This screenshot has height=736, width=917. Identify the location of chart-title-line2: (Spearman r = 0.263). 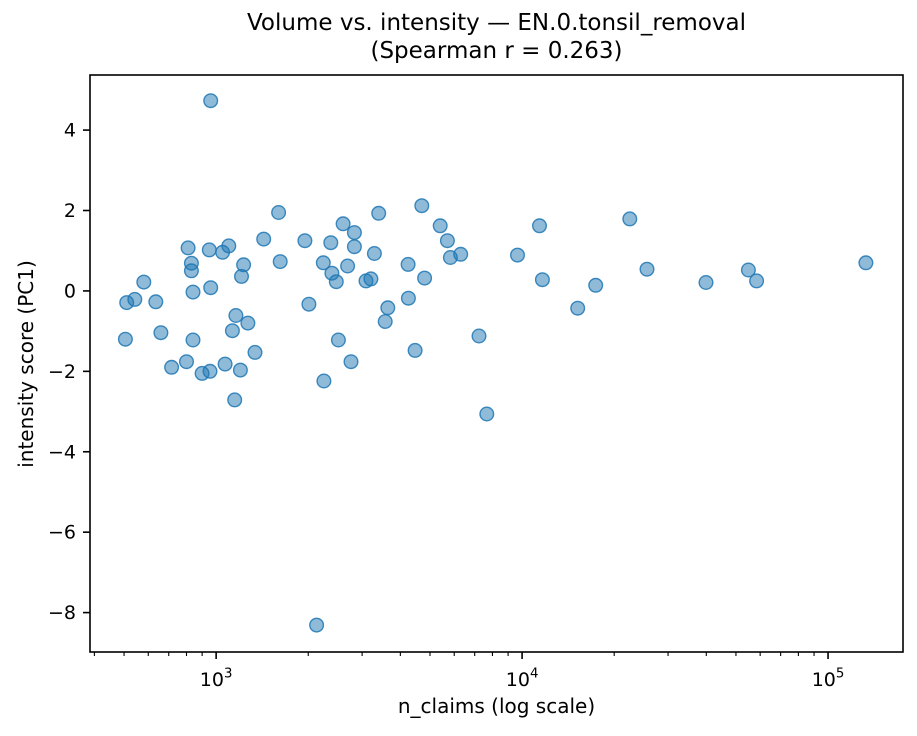
(496, 51).